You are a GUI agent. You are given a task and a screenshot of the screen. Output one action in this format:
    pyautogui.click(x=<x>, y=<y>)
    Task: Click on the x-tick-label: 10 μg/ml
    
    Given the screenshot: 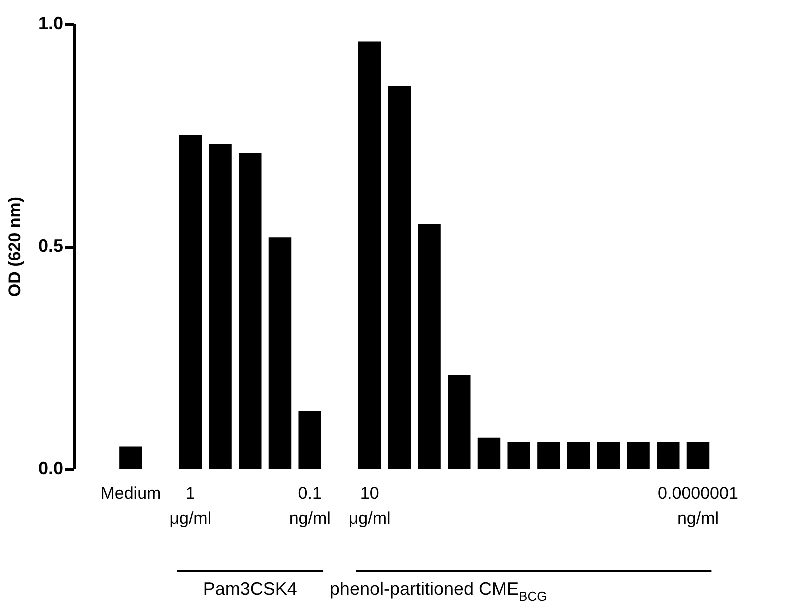 What is the action you would take?
    pyautogui.click(x=369, y=506)
    